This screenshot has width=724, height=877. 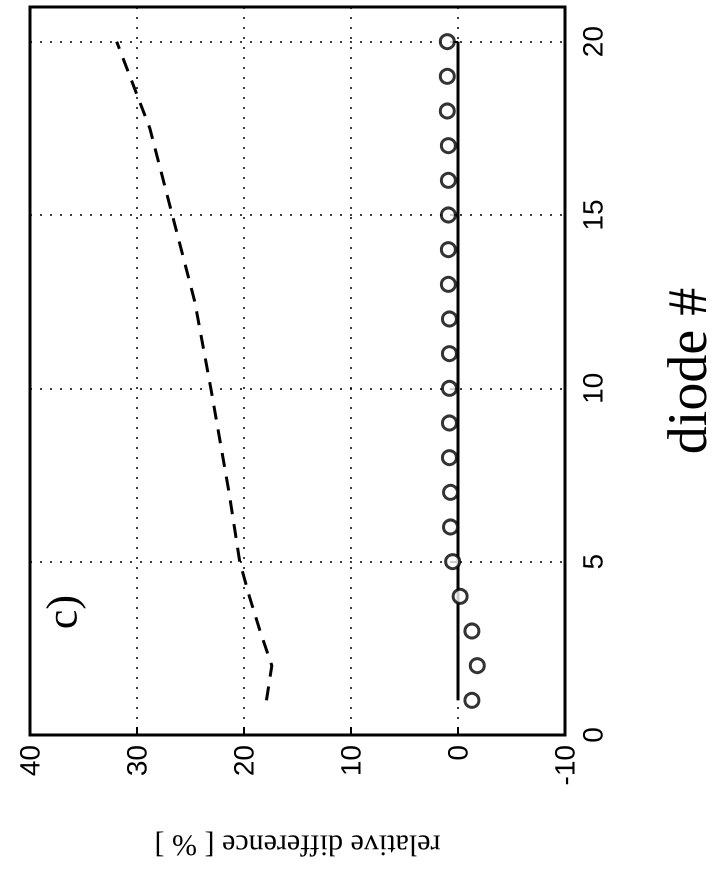 What do you see at coordinates (458, 753) in the screenshot?
I see `x-tick-label: 0` at bounding box center [458, 753].